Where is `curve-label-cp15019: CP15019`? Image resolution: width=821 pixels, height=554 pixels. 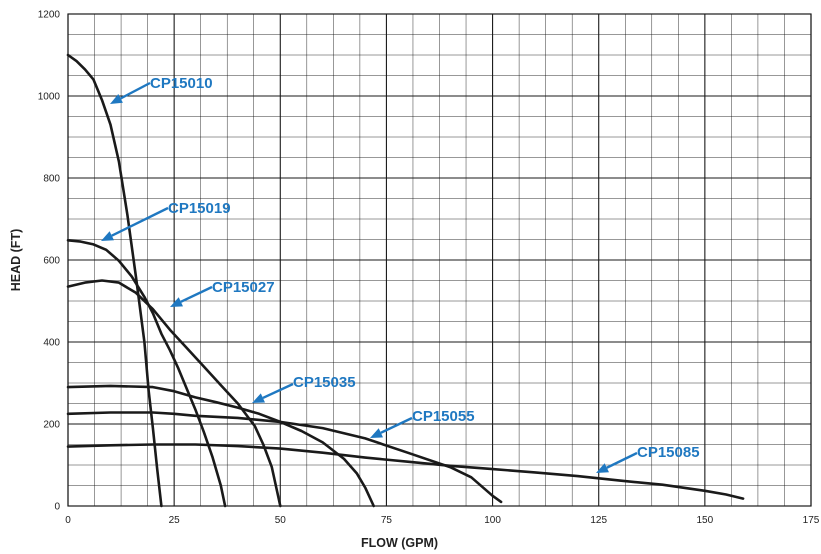 curve-label-cp15019: CP15019 is located at coordinates (199, 208).